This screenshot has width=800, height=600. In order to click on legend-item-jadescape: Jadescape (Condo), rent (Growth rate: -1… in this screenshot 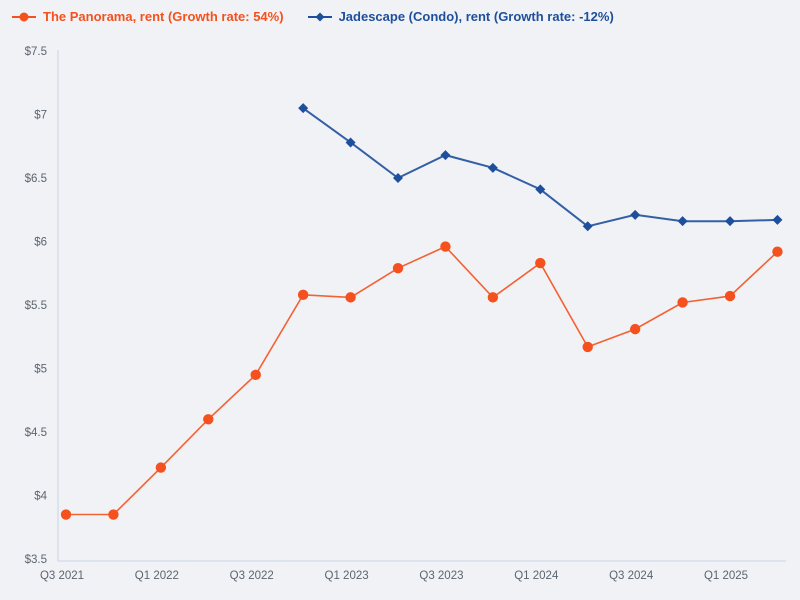, I will do `click(460, 17)`.